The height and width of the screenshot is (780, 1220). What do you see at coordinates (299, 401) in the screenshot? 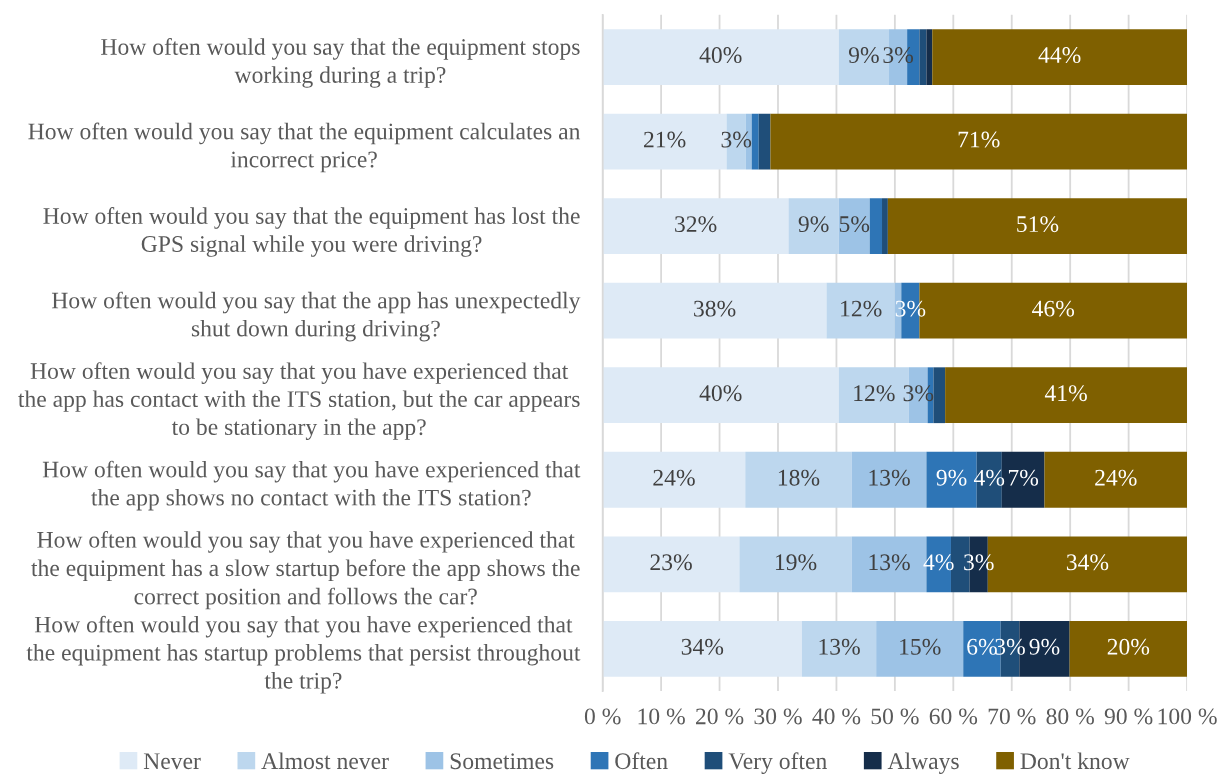
I see `y-tick-label: How often would you say that you have experienced that the app has contact with the ITS station, but the car appears to be stationary in the app?` at bounding box center [299, 401].